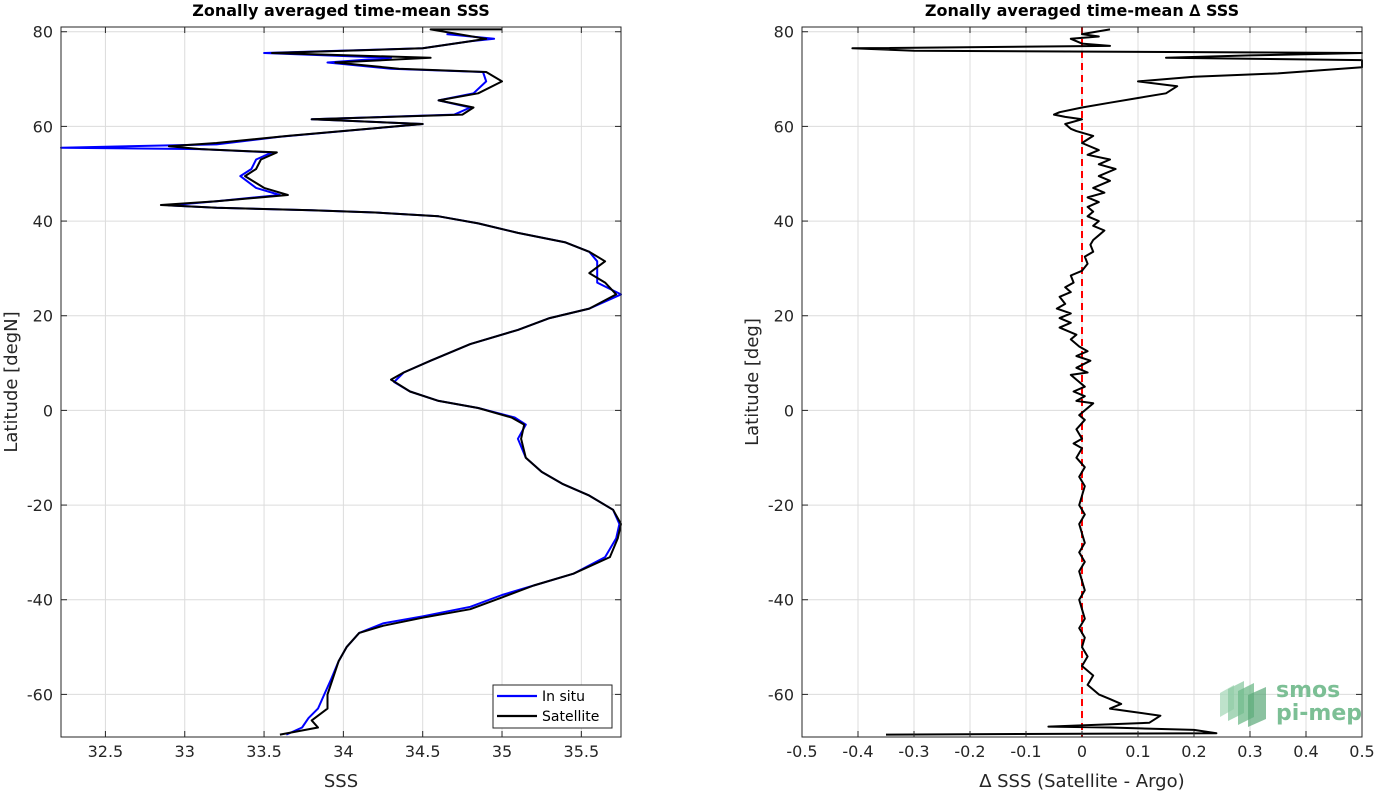 This screenshot has height=793, width=1376. What do you see at coordinates (563, 697) in the screenshot?
I see `legend-label-in-situ: In situ` at bounding box center [563, 697].